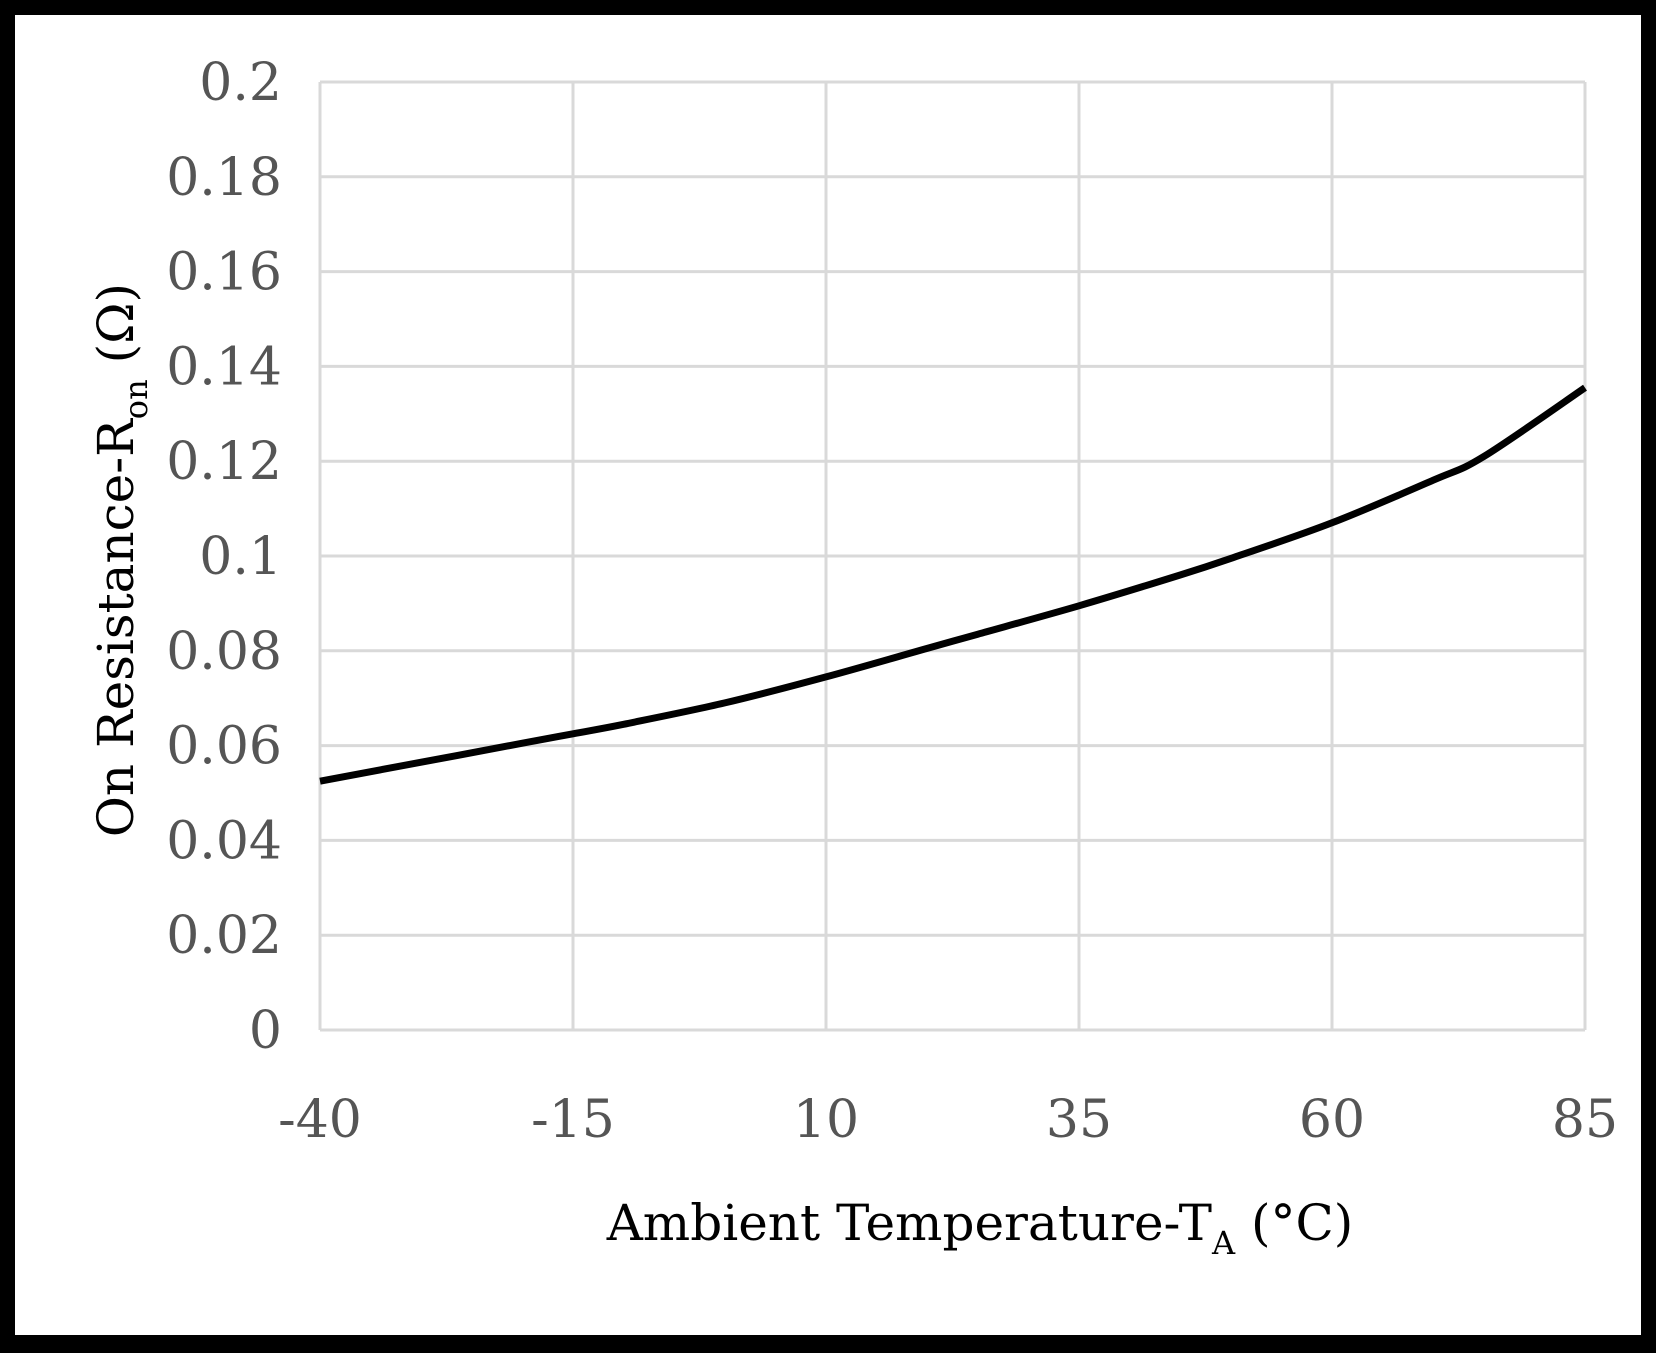 This screenshot has width=1656, height=1353. What do you see at coordinates (320, 1120) in the screenshot?
I see `x-tick-label: -40` at bounding box center [320, 1120].